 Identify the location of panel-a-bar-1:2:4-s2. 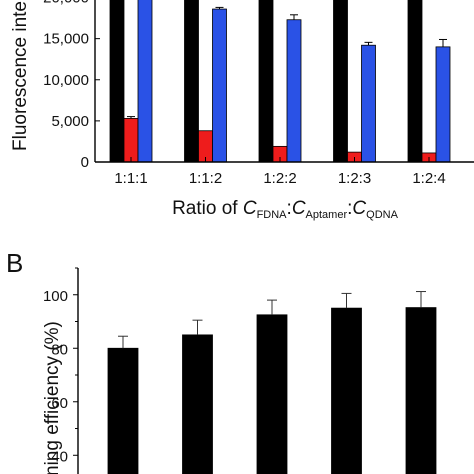
(443, 104).